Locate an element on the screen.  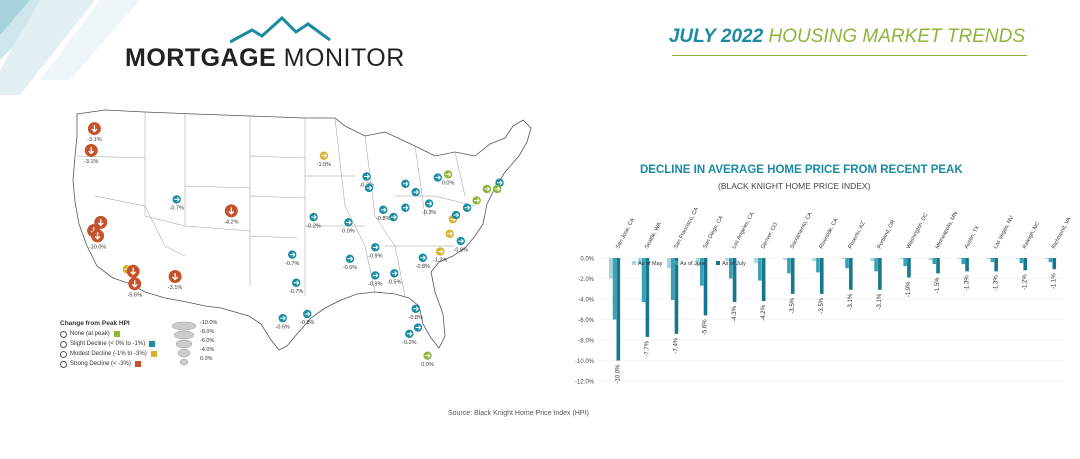
marker-label: -1.5% is located at coordinates (324, 165).